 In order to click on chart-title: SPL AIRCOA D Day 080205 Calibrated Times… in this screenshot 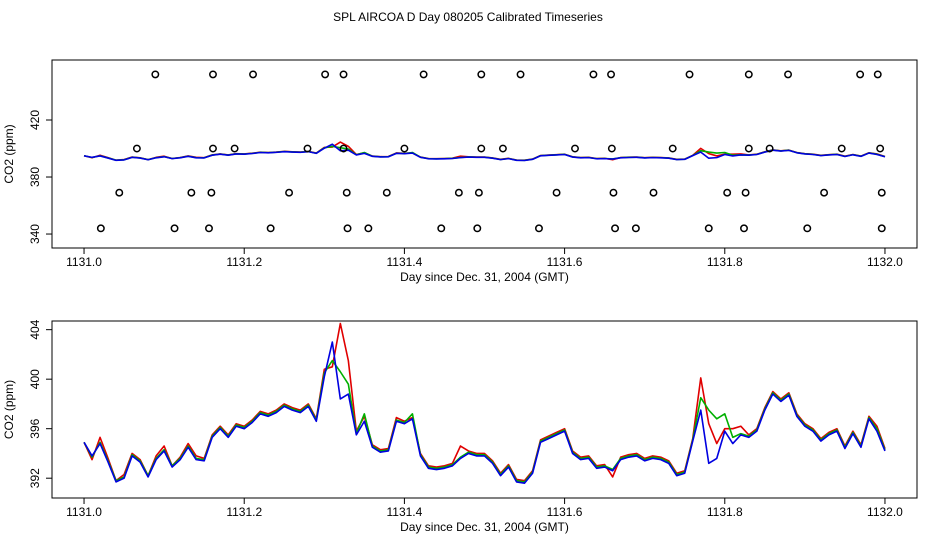, I will do `click(468, 17)`.